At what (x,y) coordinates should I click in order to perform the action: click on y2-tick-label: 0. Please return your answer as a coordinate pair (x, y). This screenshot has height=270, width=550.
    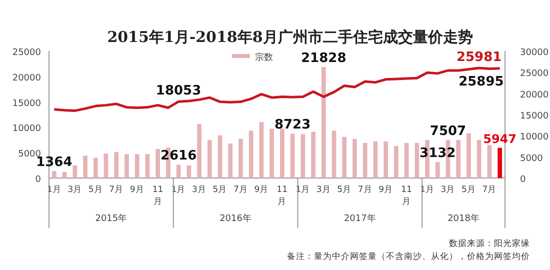
    Looking at the image, I should click on (523, 180).